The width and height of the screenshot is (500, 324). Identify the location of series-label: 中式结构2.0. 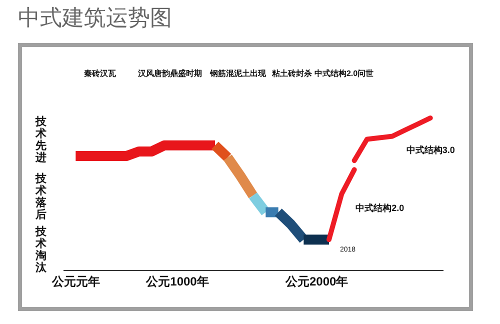
(380, 208).